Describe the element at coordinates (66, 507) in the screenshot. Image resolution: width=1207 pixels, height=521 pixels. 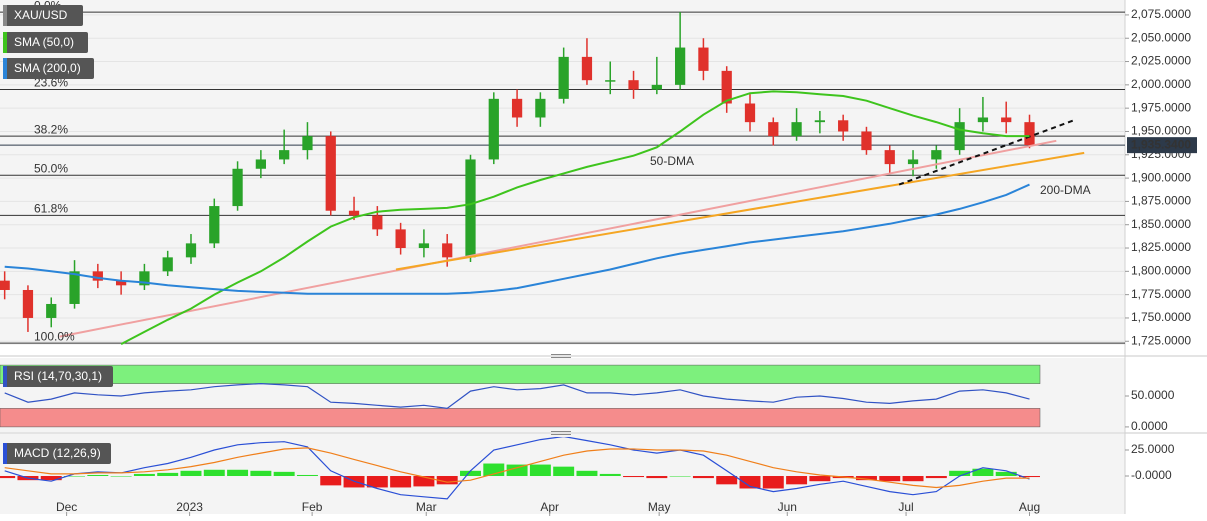
I see `x-tick-label: Dec` at that location.